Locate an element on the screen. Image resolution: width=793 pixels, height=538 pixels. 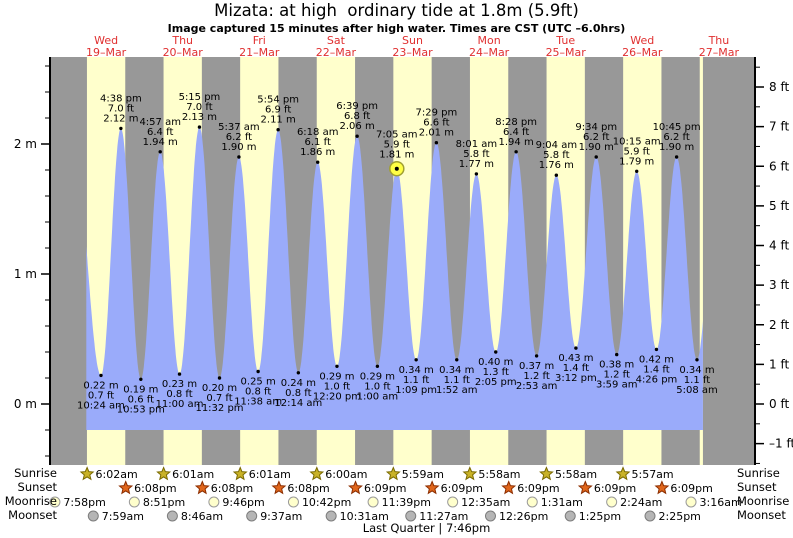
svg-text: 6.9 ft is located at coordinates (278, 110).